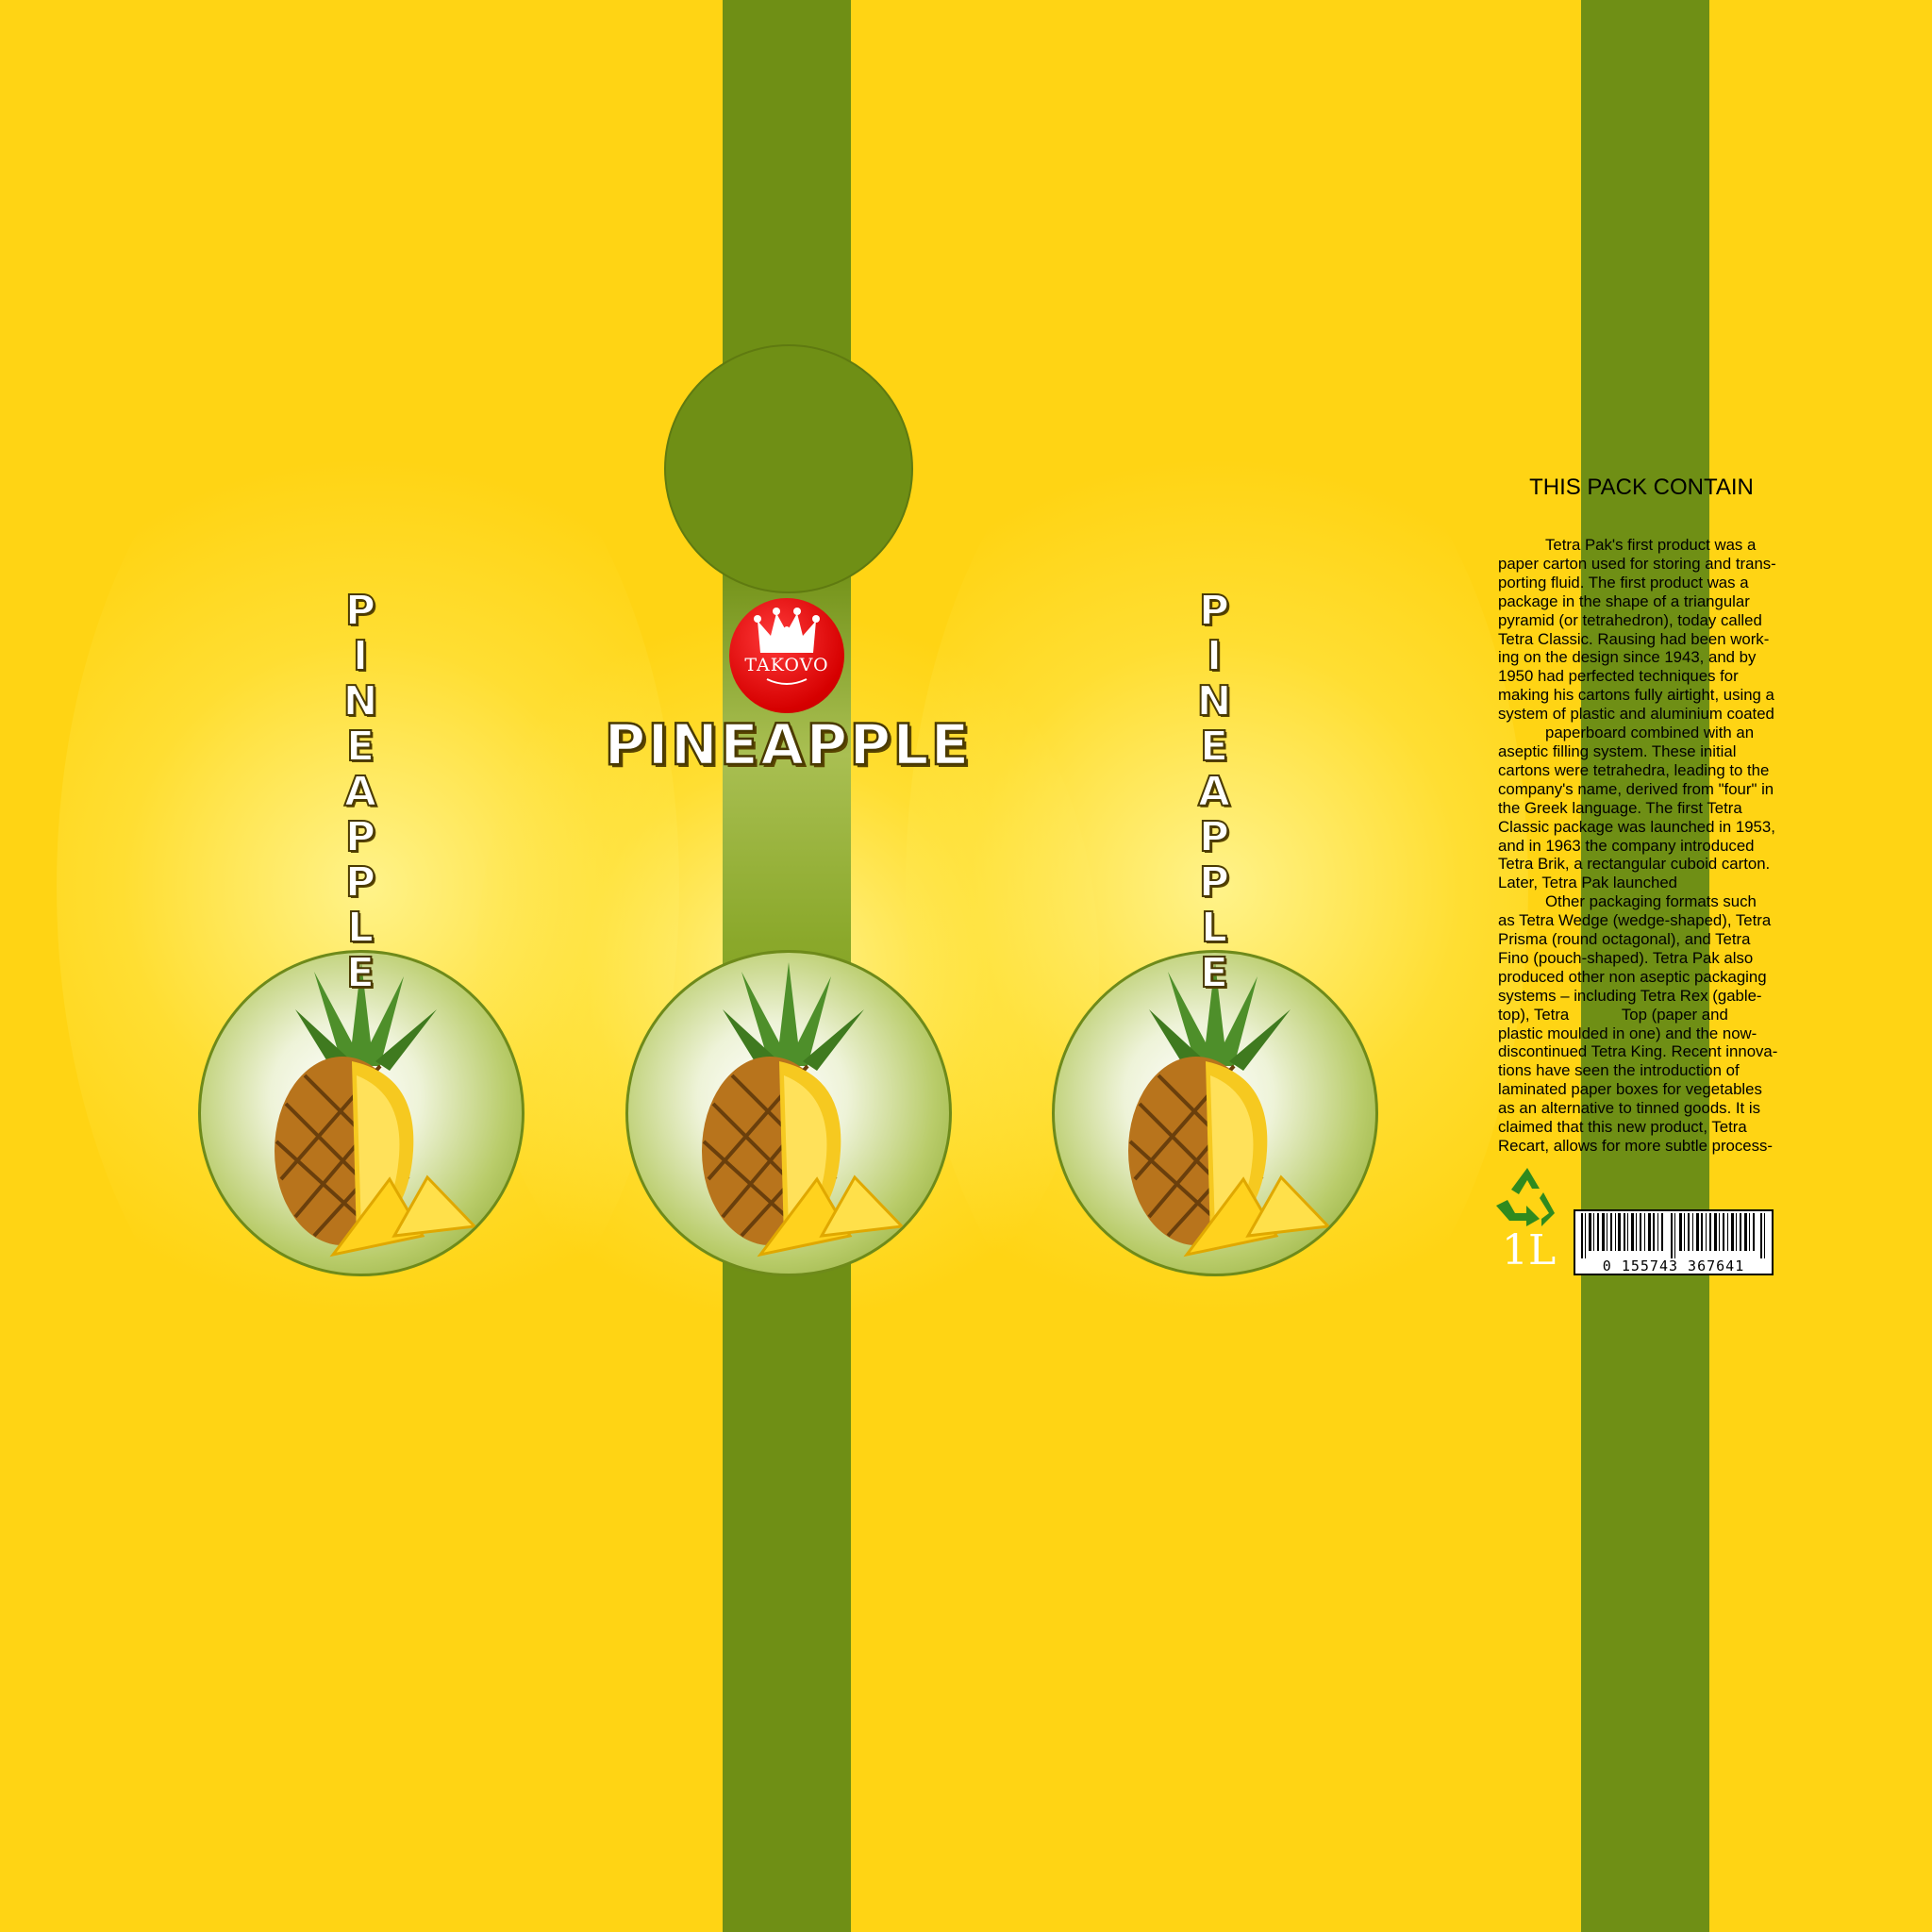  What do you see at coordinates (1613, 1015) in the screenshot?
I see `text-line: top), Tetra Top (paper and` at bounding box center [1613, 1015].